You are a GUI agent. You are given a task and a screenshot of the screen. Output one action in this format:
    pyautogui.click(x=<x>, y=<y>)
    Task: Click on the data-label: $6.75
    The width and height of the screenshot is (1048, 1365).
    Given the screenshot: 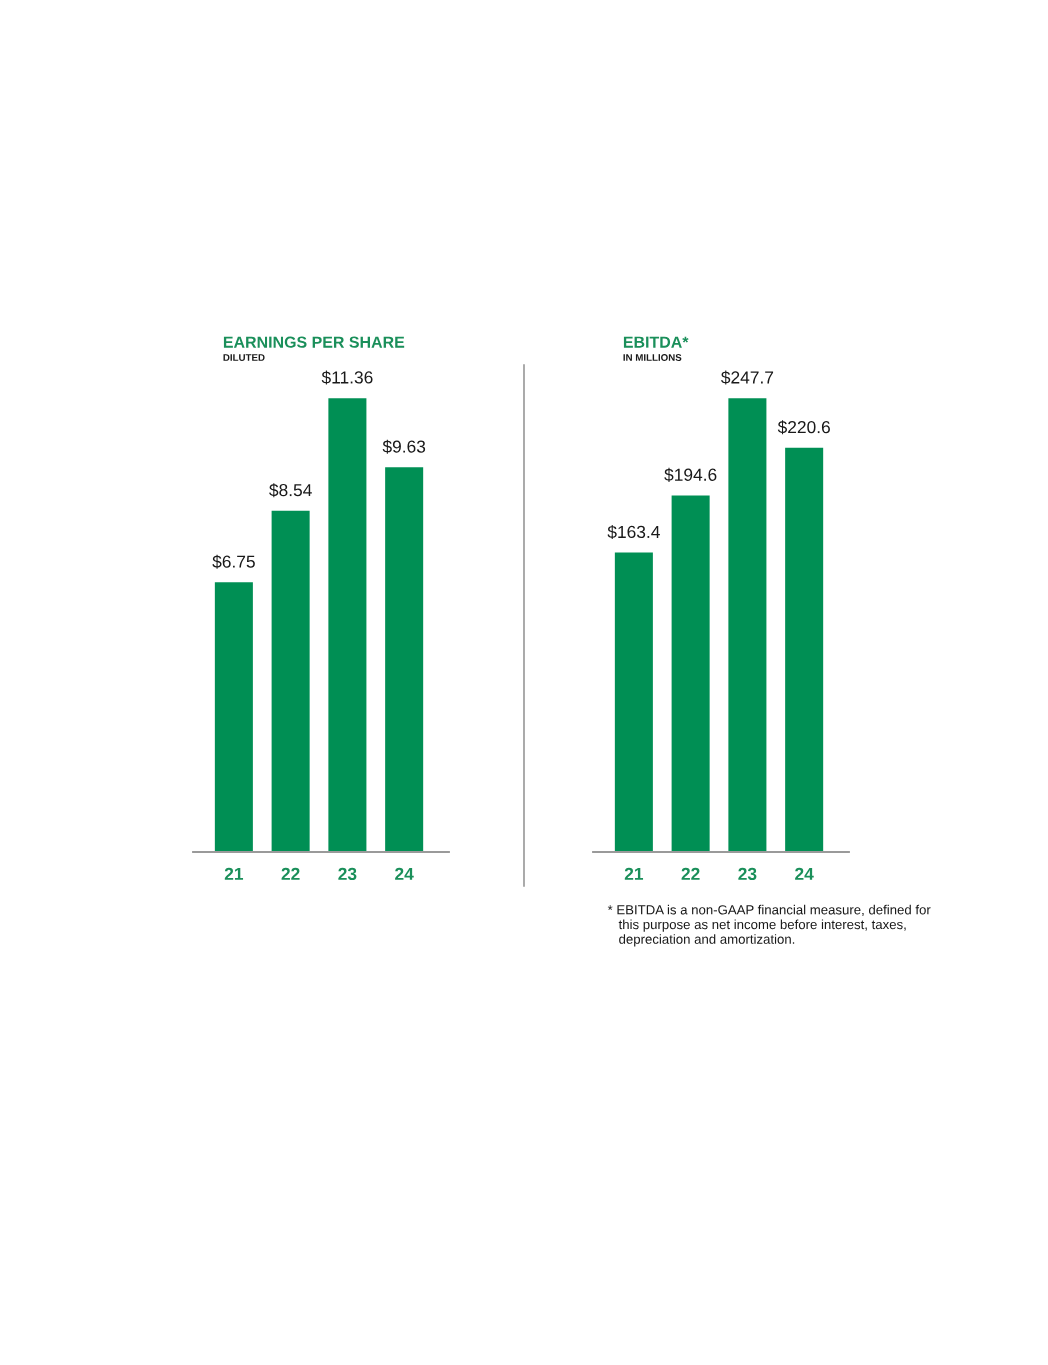 What is the action you would take?
    pyautogui.click(x=233, y=561)
    